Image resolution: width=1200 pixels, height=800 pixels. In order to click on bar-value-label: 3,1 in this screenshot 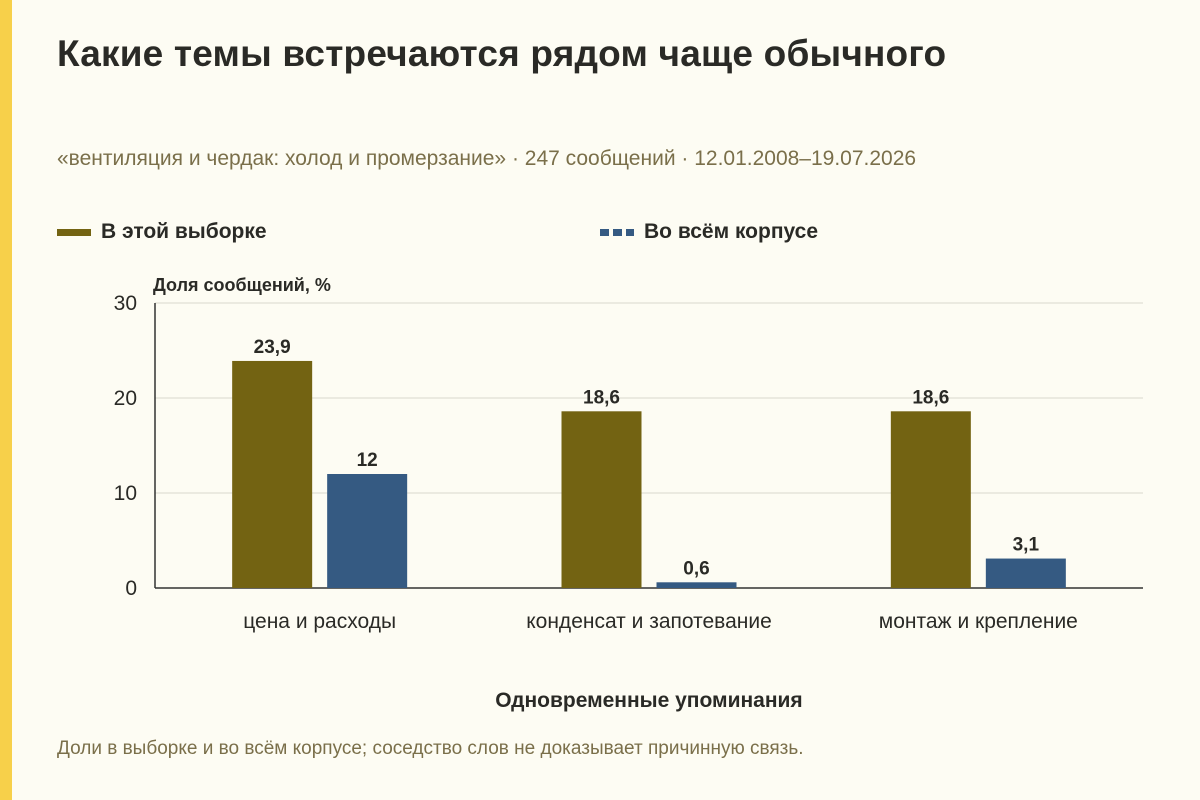, I will do `click(1026, 545)`.